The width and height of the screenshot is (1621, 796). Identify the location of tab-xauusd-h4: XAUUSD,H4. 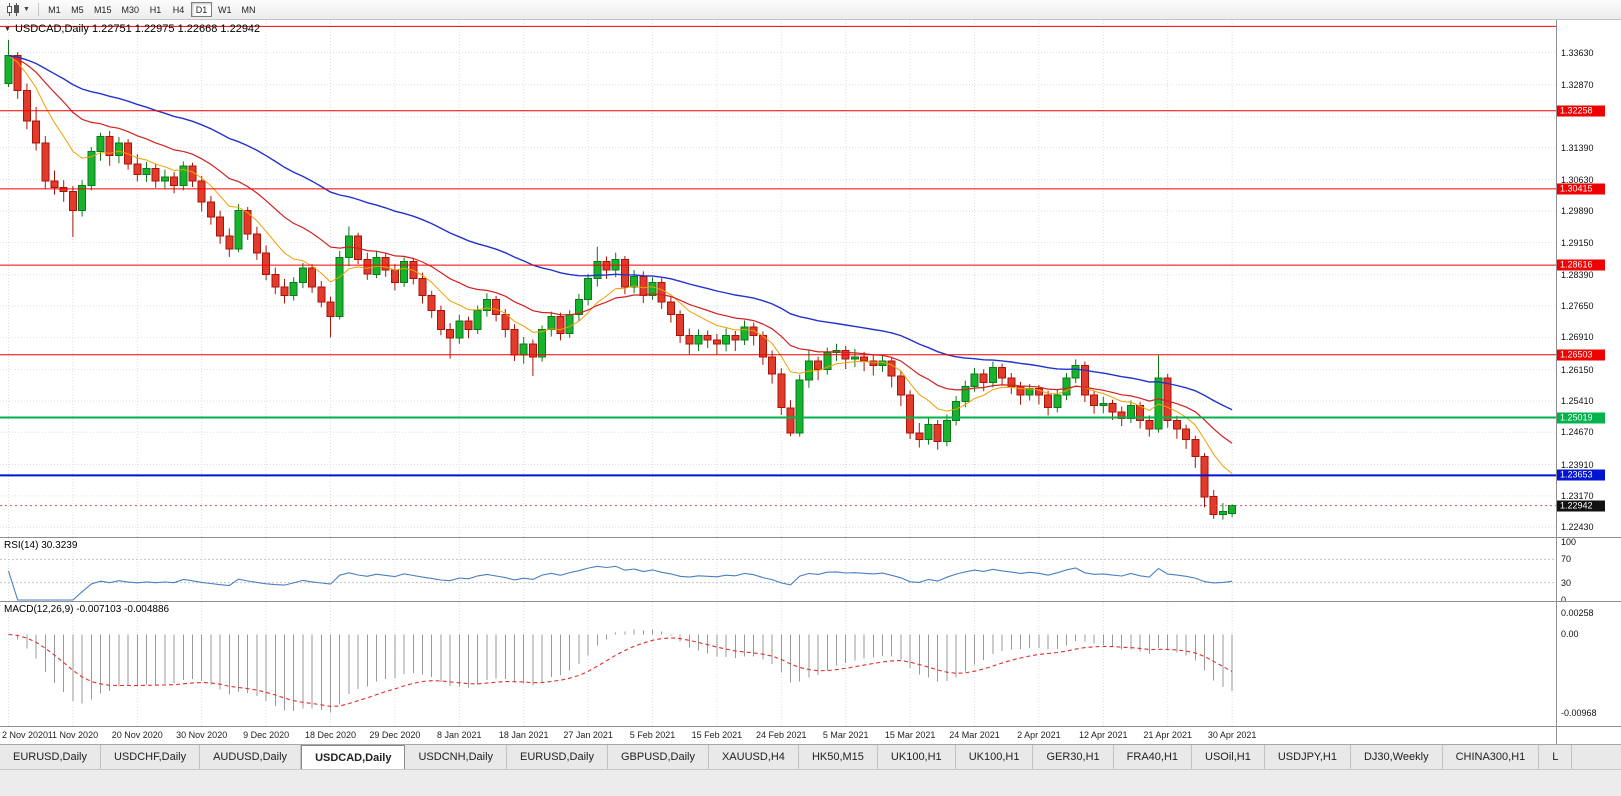
(753, 757).